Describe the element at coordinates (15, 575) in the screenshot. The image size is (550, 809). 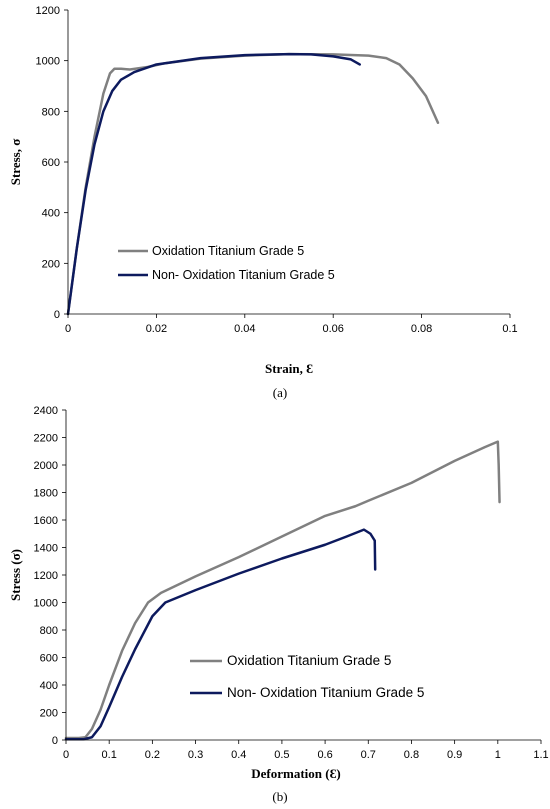
I see `chart-b-y-axis-title: Stress (σ)` at that location.